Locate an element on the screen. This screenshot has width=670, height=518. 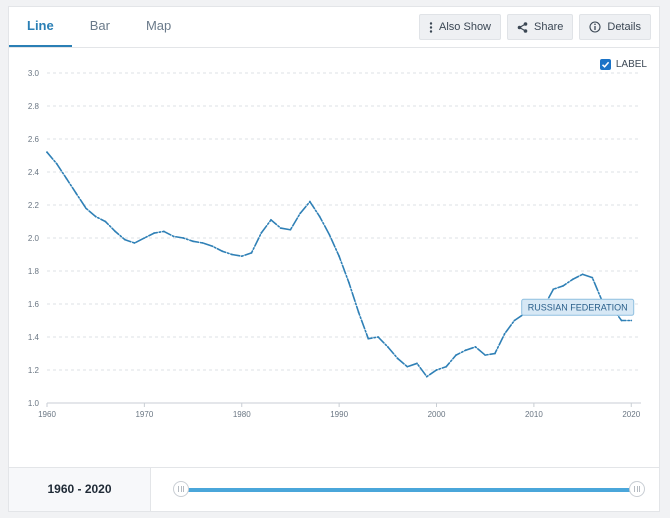
y-tick-label: 2.2 is located at coordinates (34, 205).